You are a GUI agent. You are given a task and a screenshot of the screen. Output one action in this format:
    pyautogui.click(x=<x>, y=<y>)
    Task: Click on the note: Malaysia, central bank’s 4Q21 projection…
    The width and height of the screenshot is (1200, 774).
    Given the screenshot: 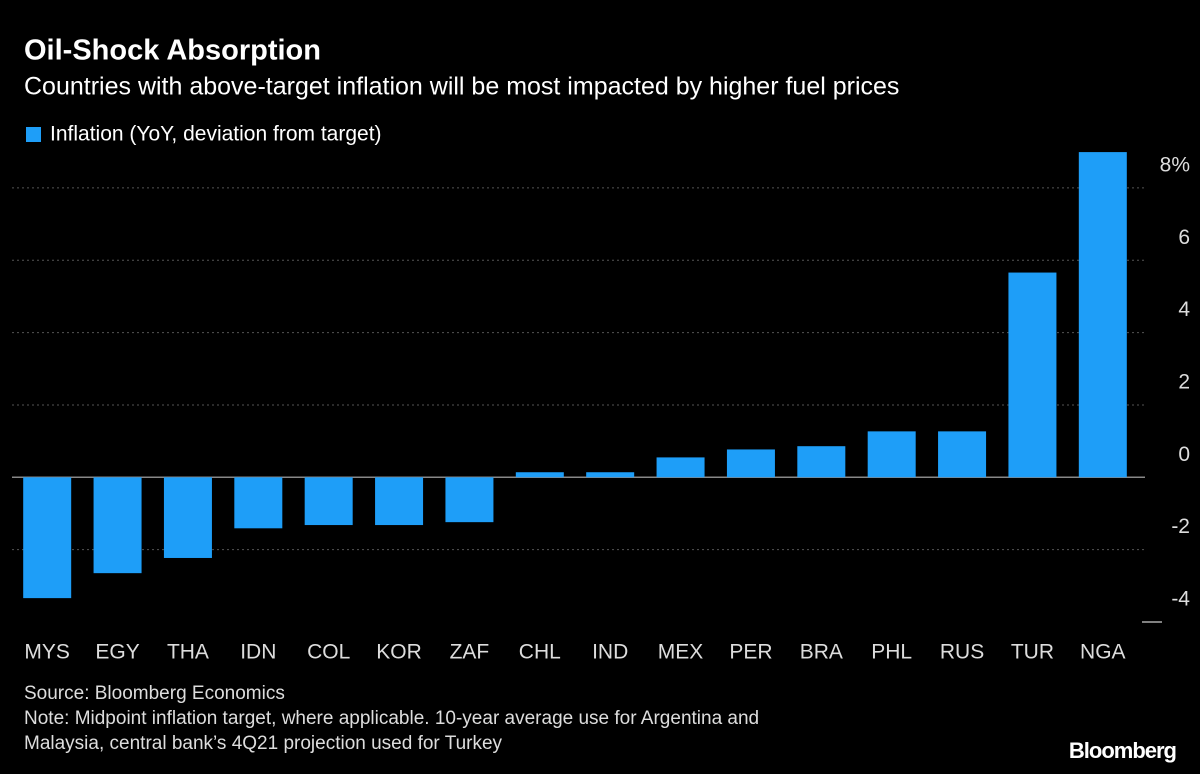 What is the action you would take?
    pyautogui.click(x=263, y=743)
    